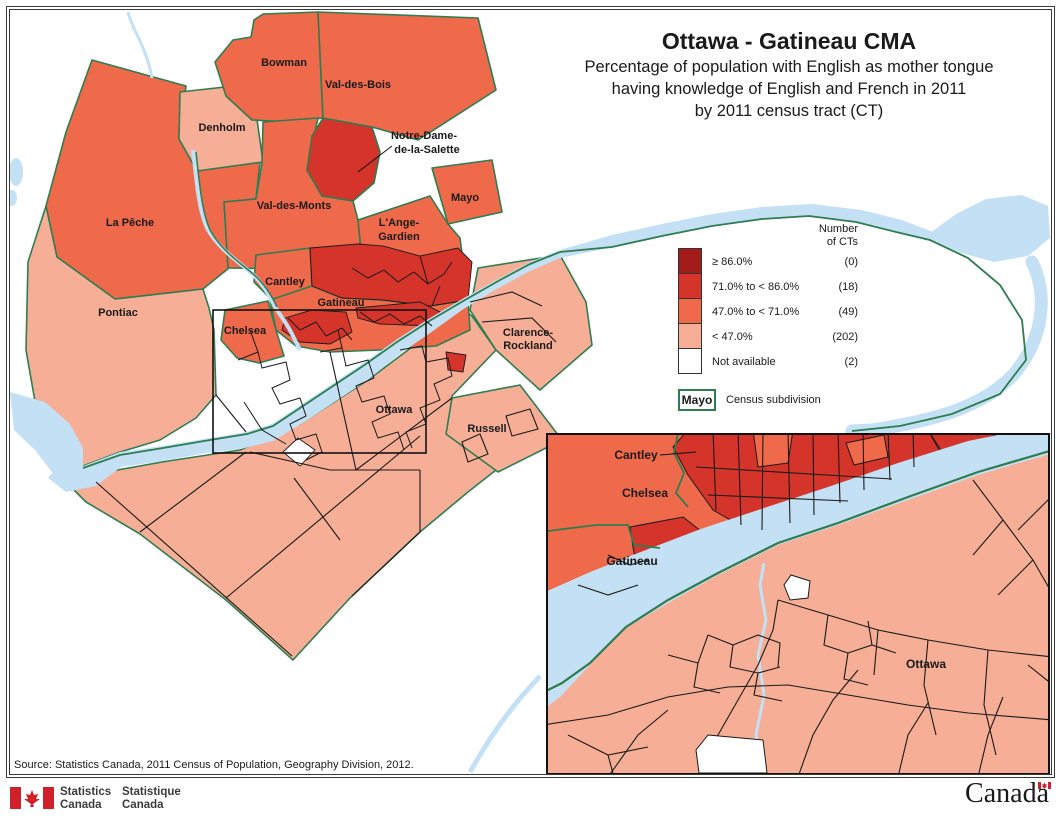  Describe the element at coordinates (690, 361) in the screenshot. I see `legend-swatch-na` at that location.